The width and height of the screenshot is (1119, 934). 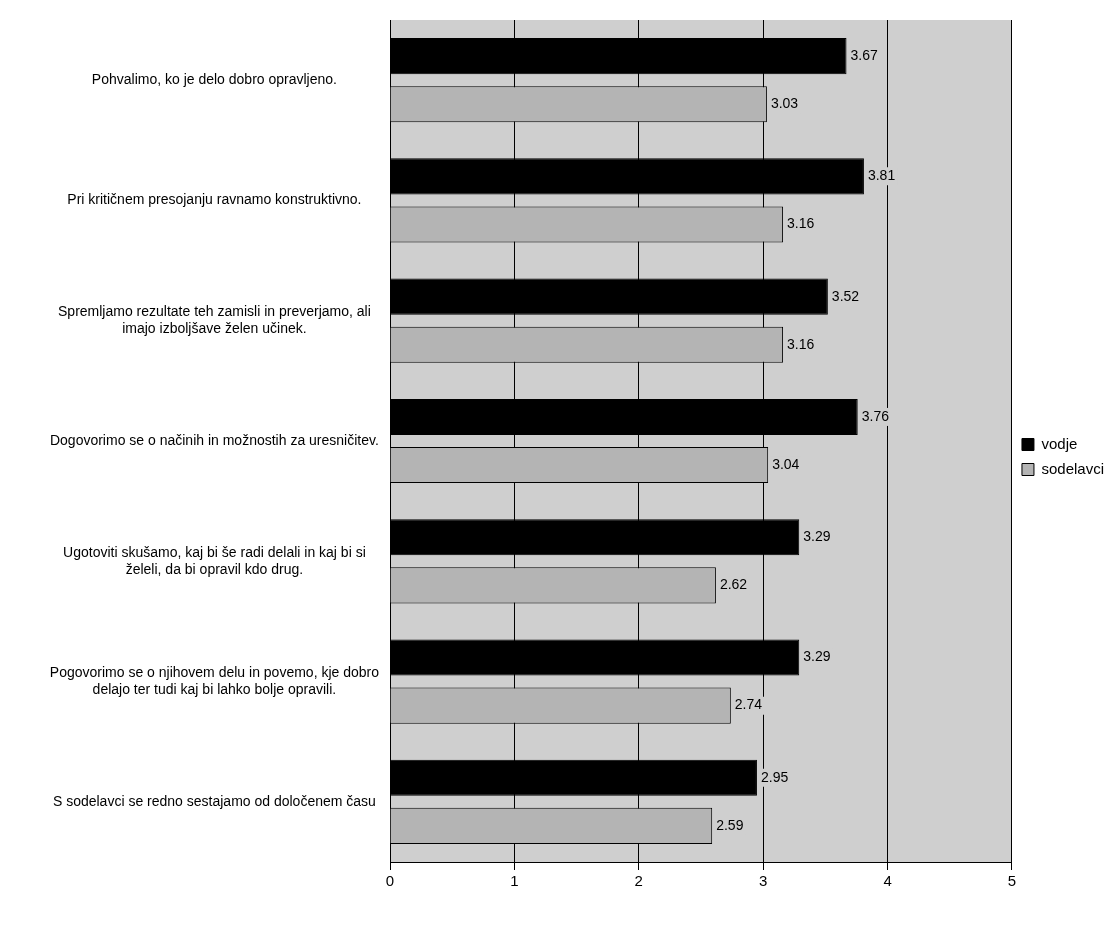 What do you see at coordinates (514, 881) in the screenshot?
I see `x-tick-label: 1` at bounding box center [514, 881].